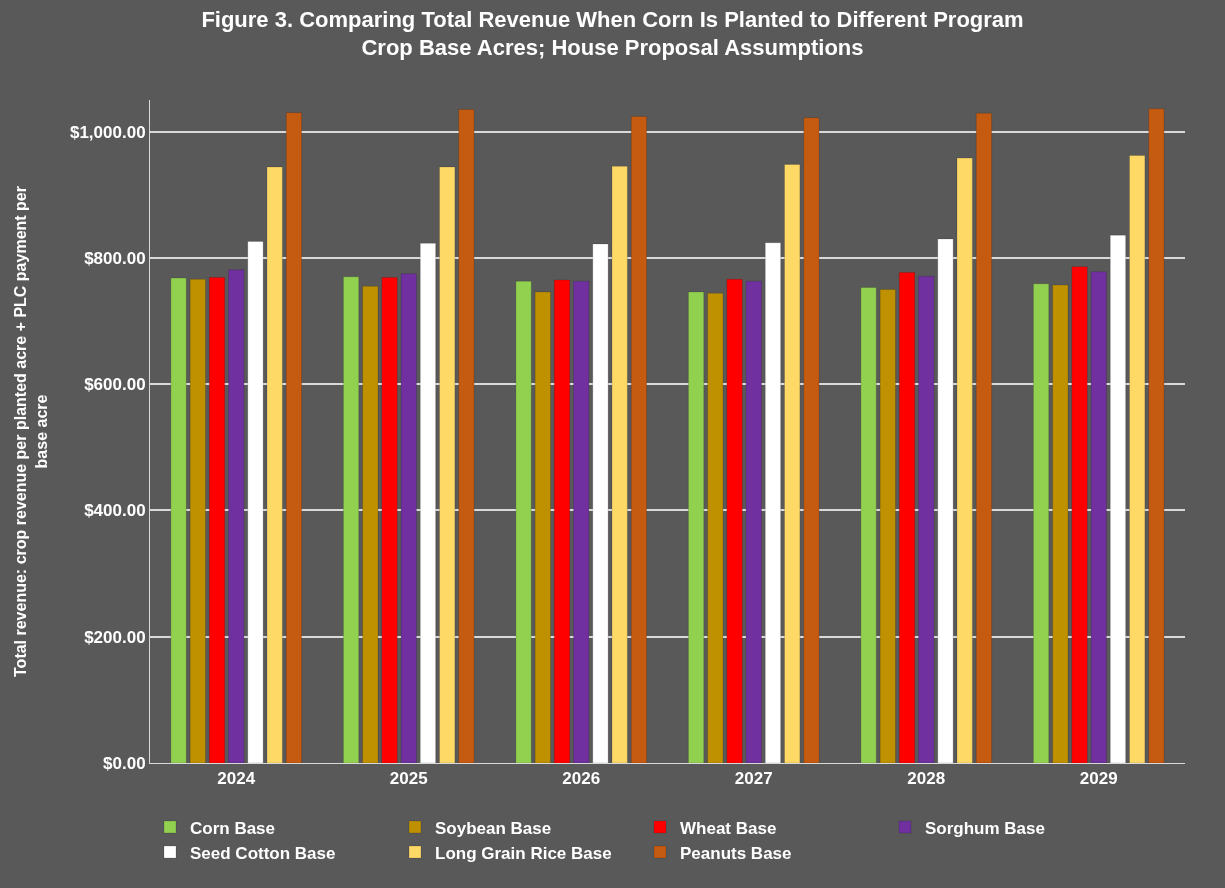 The image size is (1225, 888). What do you see at coordinates (523, 853) in the screenshot?
I see `legend-label: Long Grain Rice Base` at bounding box center [523, 853].